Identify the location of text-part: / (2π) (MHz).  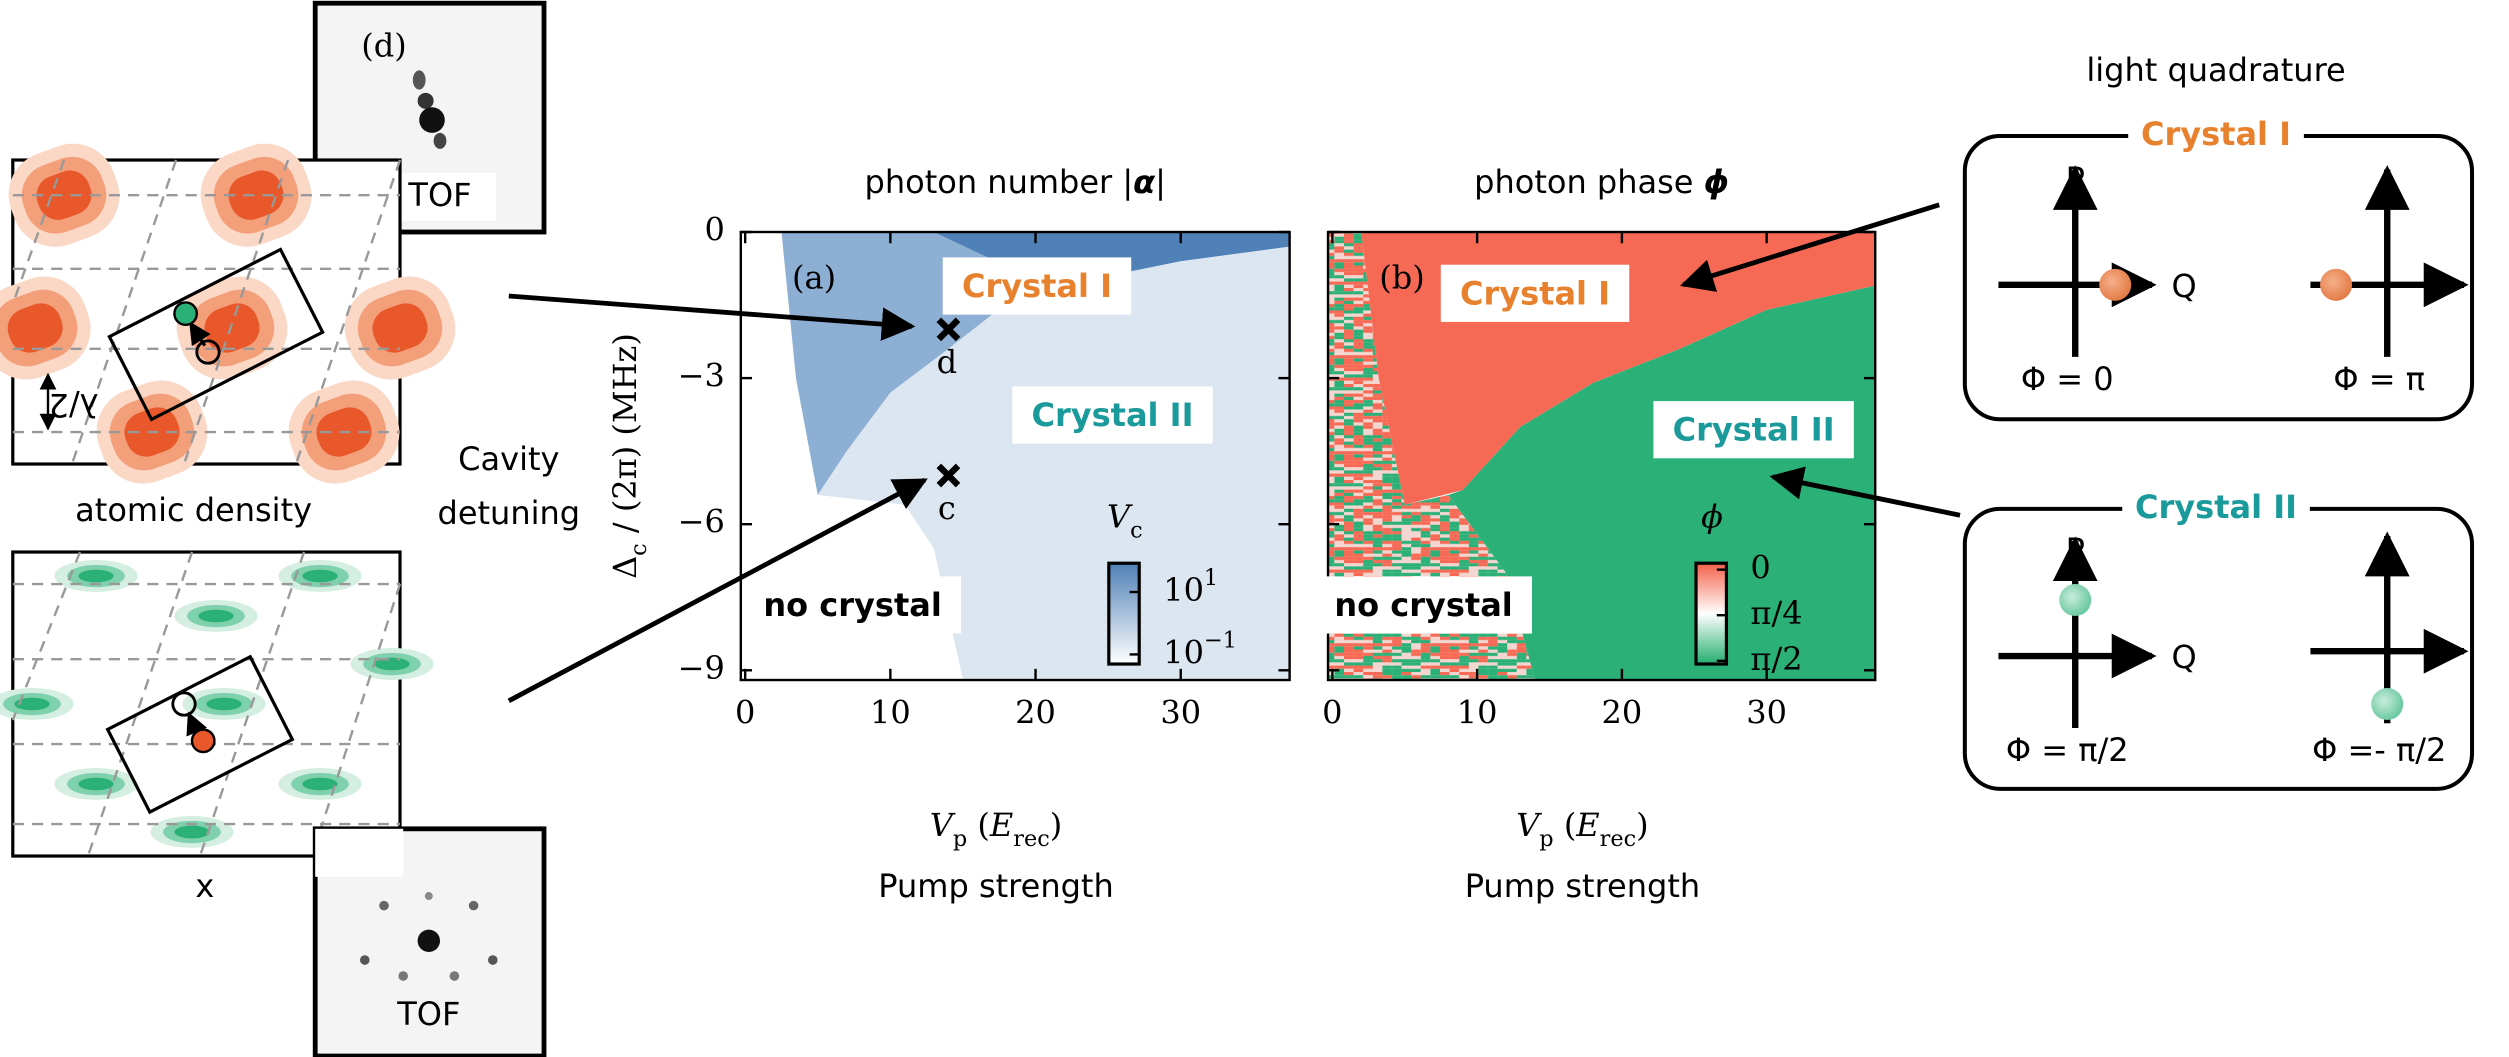
(625, 438).